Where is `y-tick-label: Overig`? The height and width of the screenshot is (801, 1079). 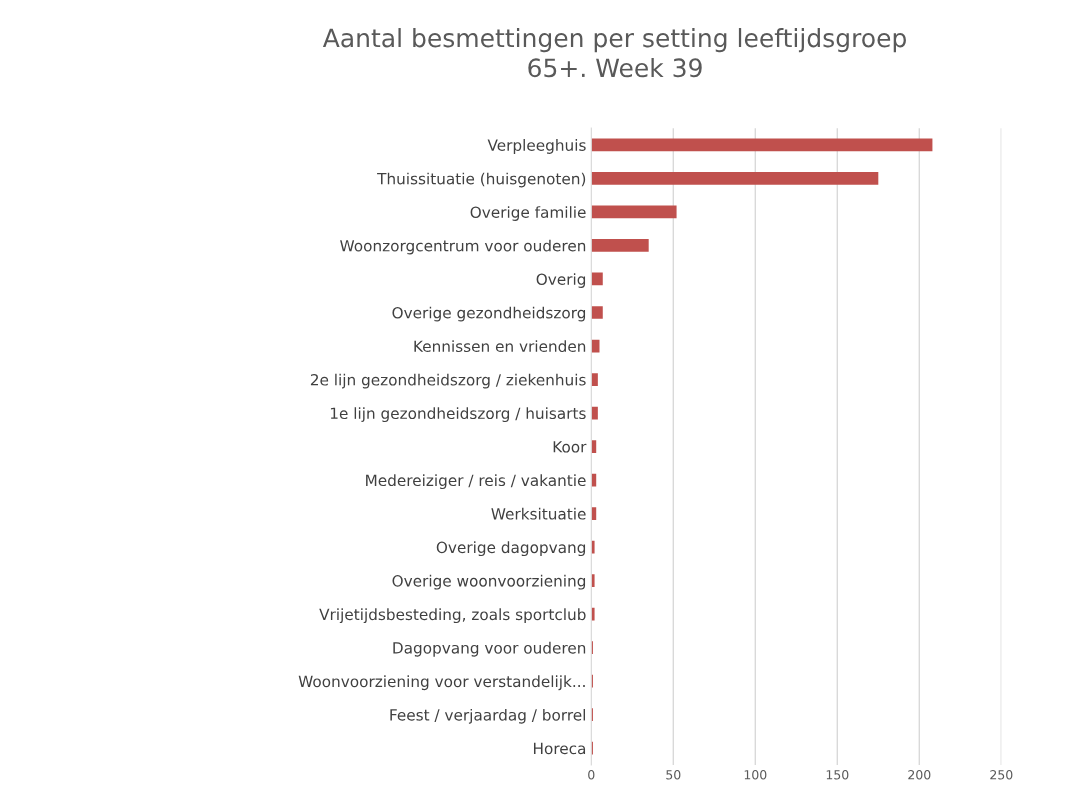 y-tick-label: Overig is located at coordinates (561, 280).